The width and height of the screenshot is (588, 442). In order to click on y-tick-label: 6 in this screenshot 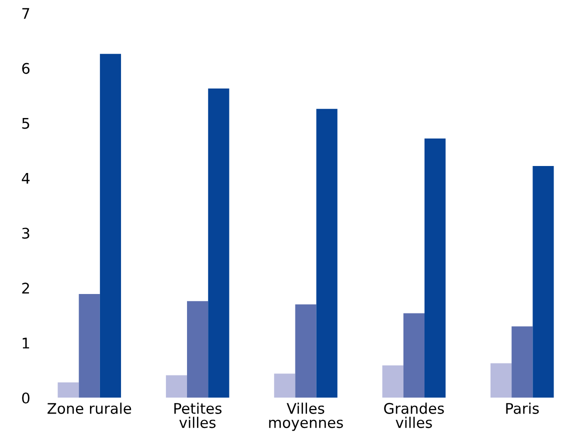, I will do `click(26, 68)`.